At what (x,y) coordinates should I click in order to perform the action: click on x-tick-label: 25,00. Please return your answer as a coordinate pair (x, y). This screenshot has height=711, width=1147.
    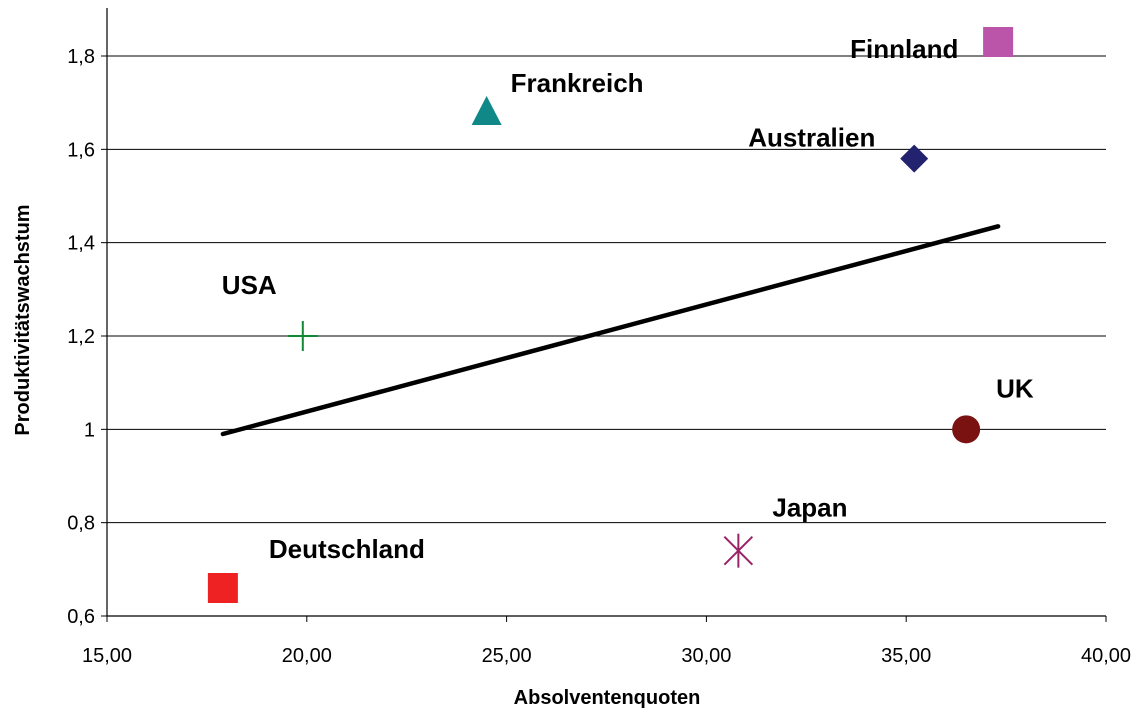
    Looking at the image, I should click on (507, 656).